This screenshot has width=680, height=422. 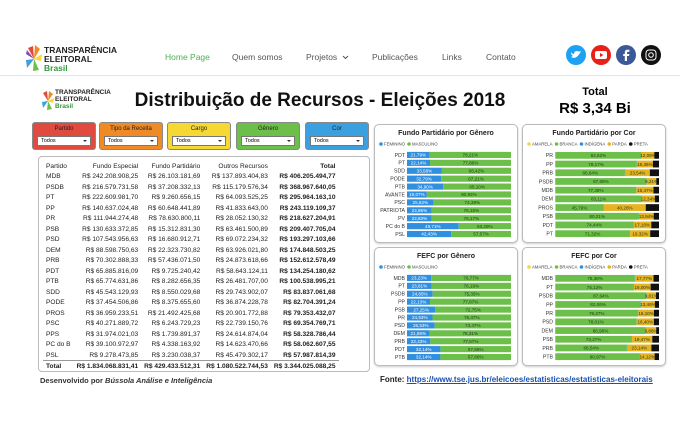 I want to click on nav-link: Links, so click(x=452, y=57).